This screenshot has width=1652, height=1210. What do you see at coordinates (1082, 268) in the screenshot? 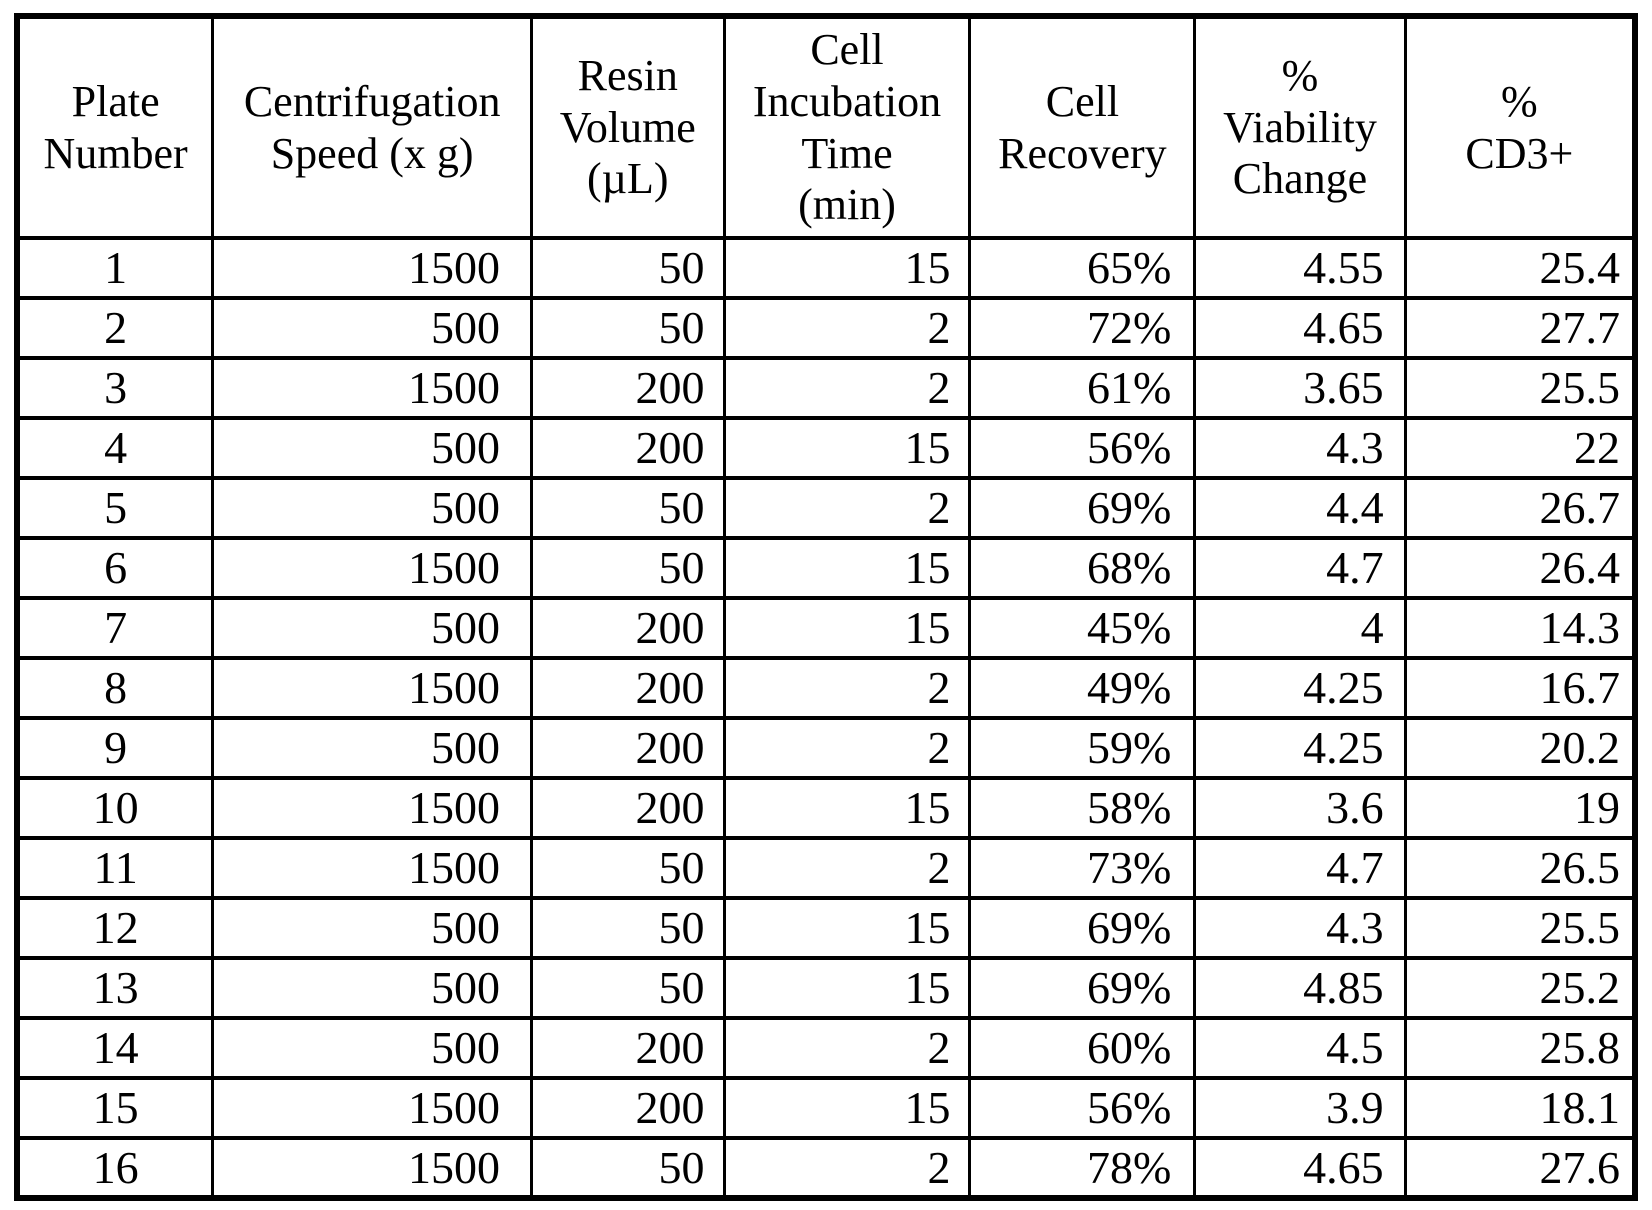
I see `cell-recovery: 65%` at bounding box center [1082, 268].